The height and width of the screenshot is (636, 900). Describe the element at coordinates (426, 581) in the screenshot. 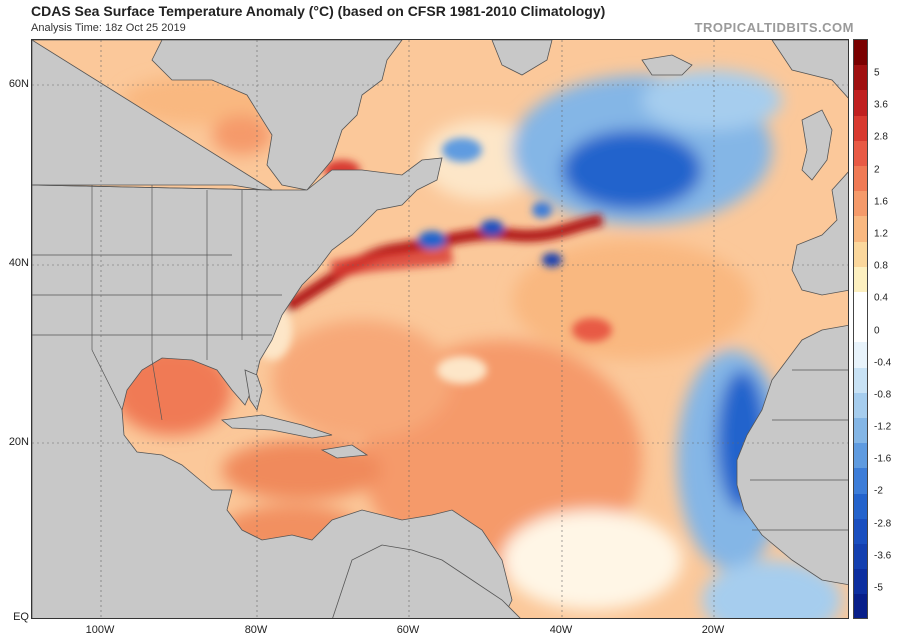

I see `south-america-land` at that location.